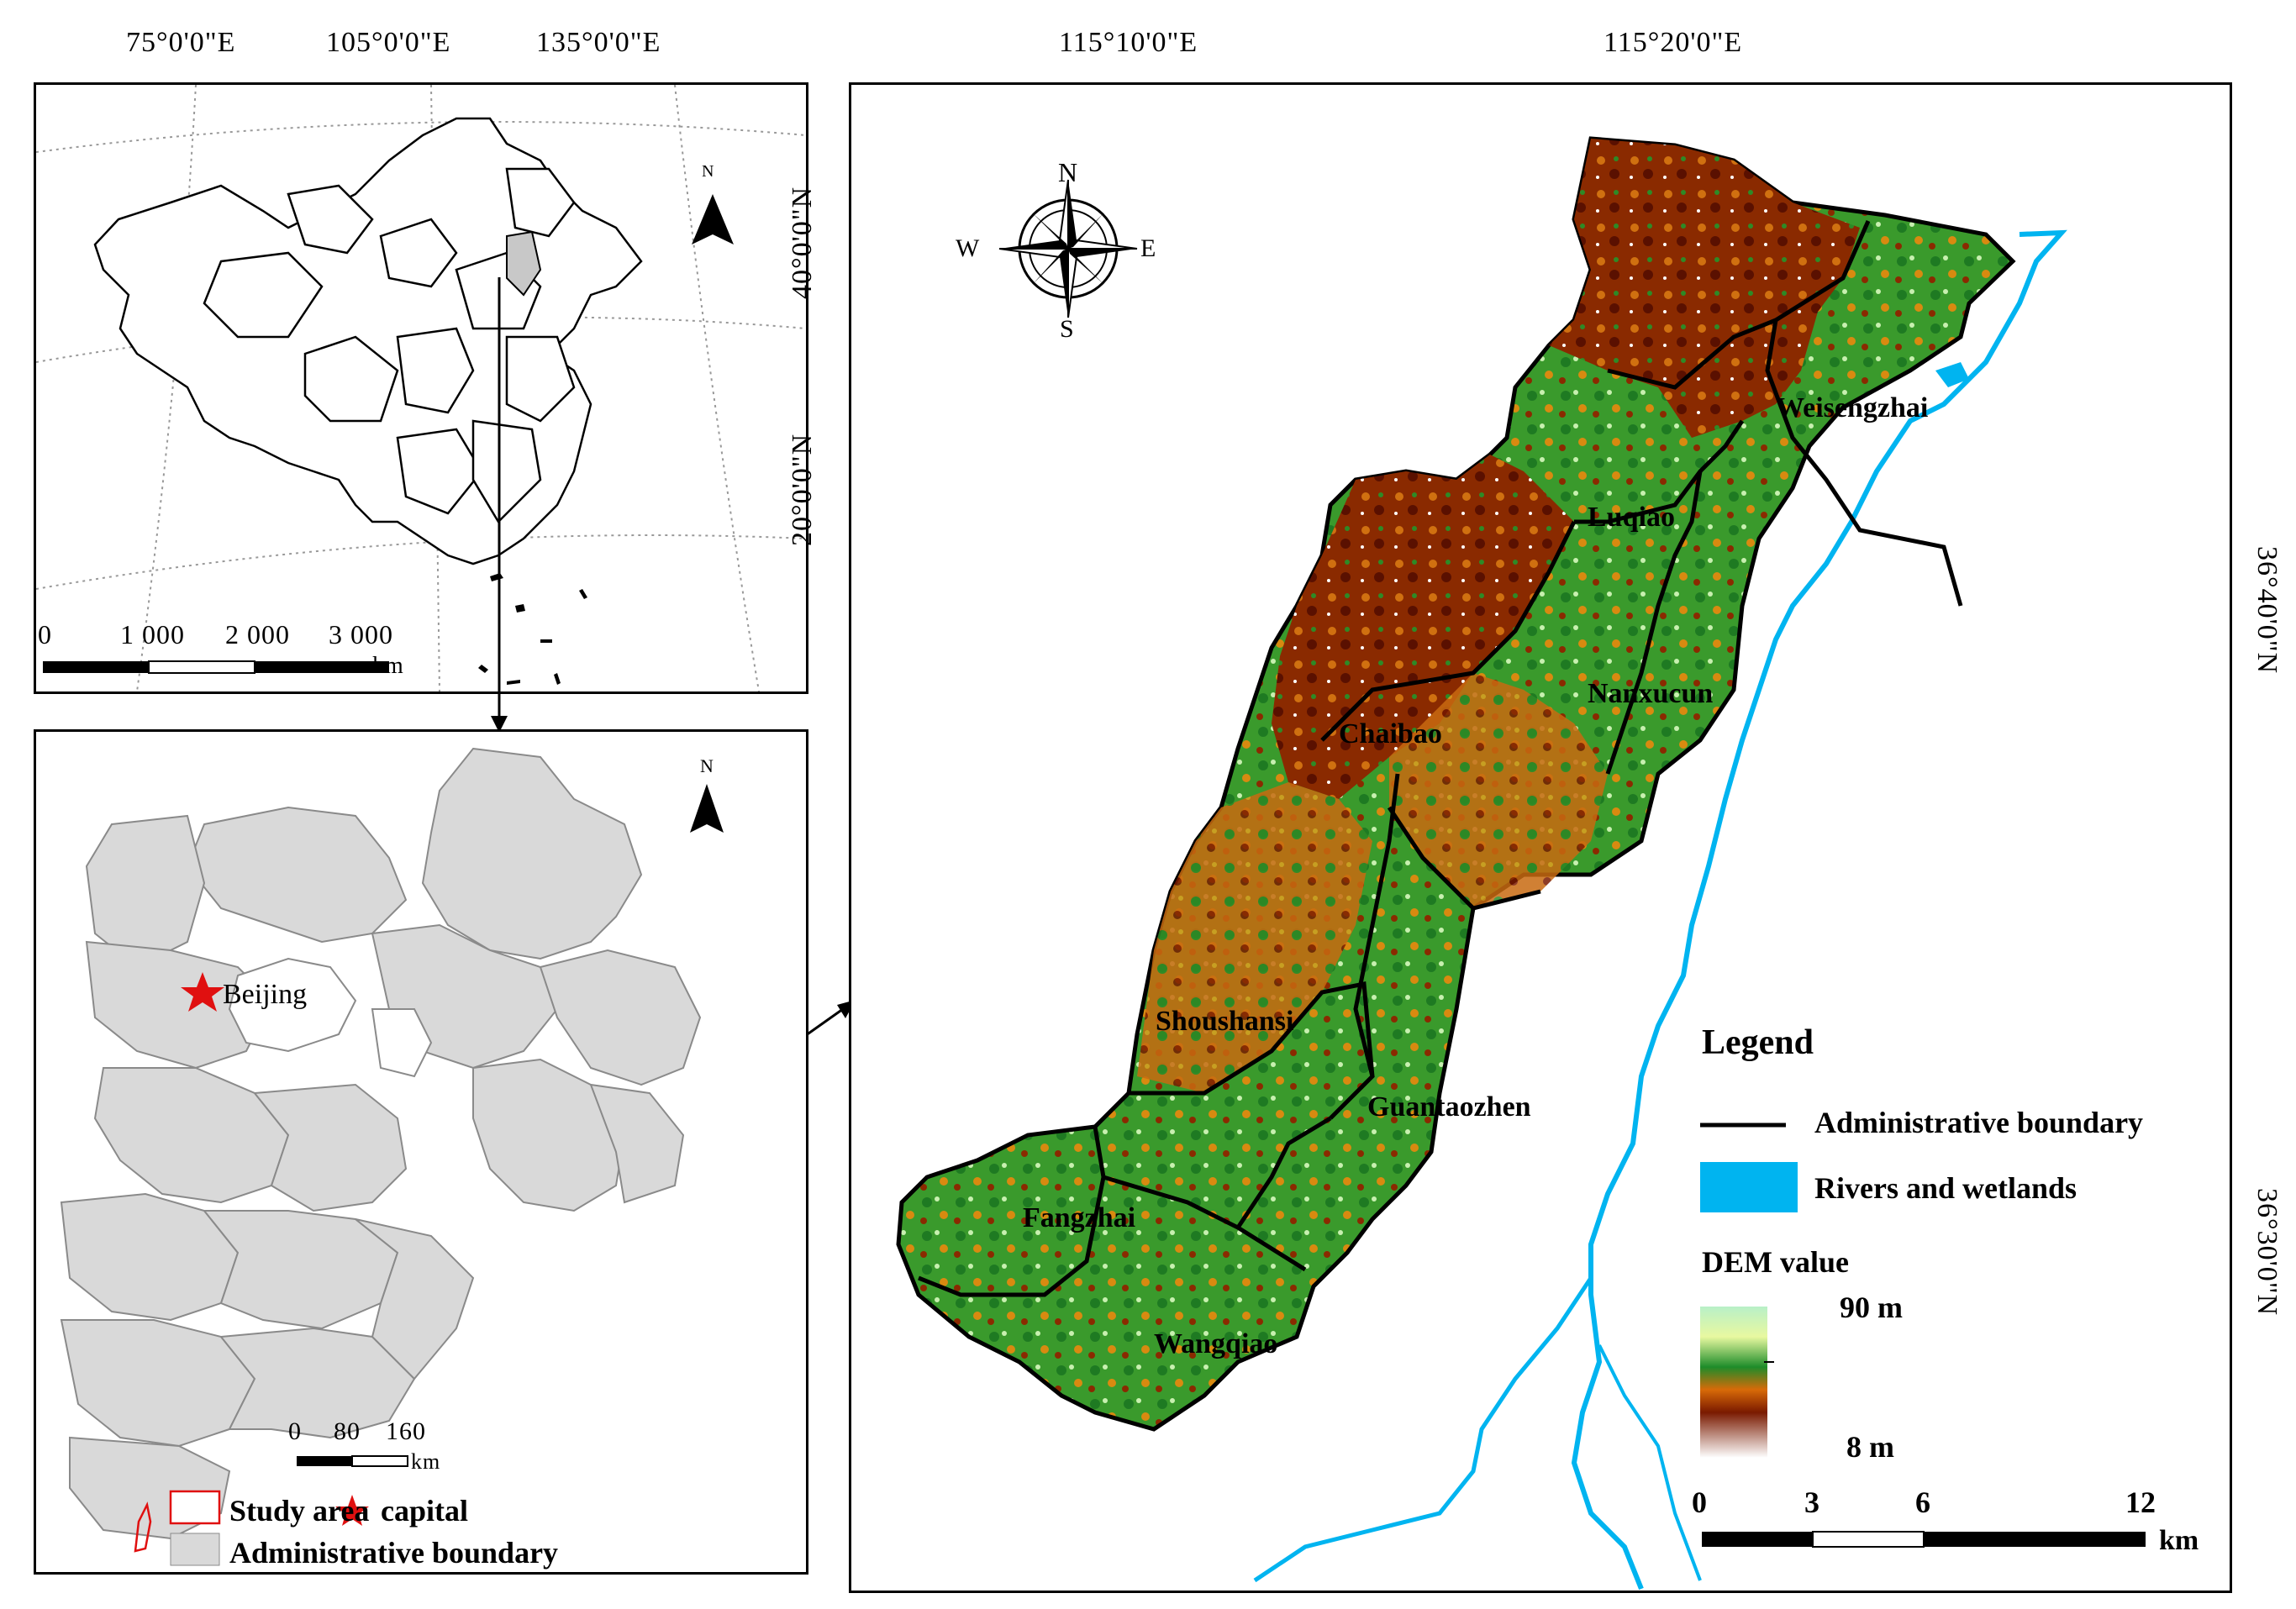 The height and width of the screenshot is (1609, 2296). Describe the element at coordinates (1734, 1382) in the screenshot. I see `legend-dem-ramp` at that location.